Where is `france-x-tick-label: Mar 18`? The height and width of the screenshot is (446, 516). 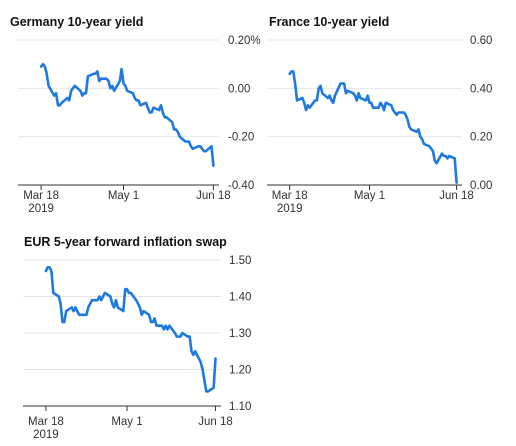
france-x-tick-label: Mar 18 is located at coordinates (290, 196).